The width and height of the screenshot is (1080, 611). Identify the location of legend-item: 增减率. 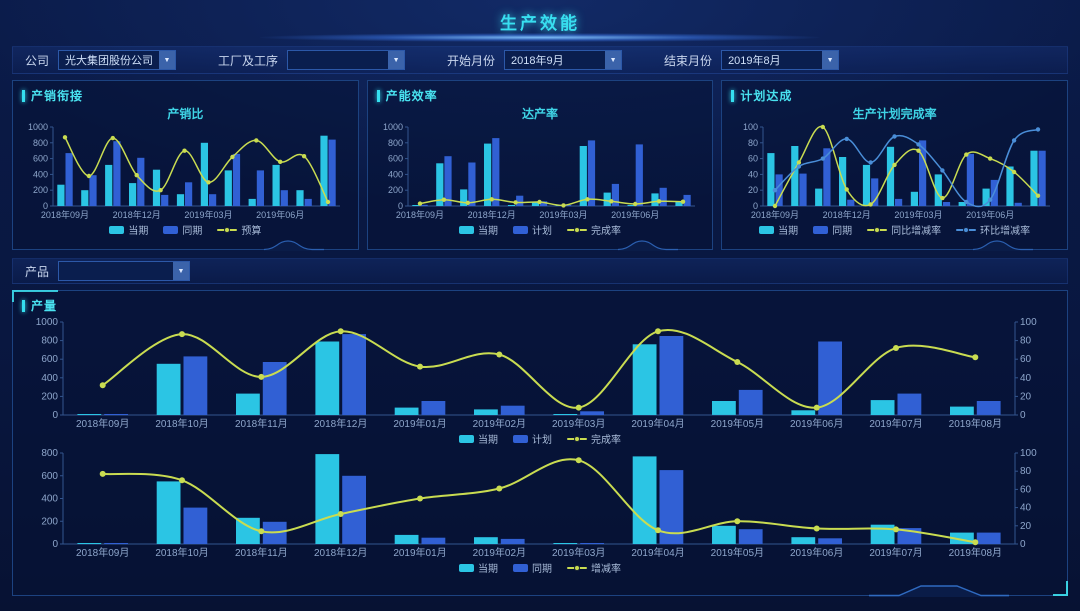
(594, 567).